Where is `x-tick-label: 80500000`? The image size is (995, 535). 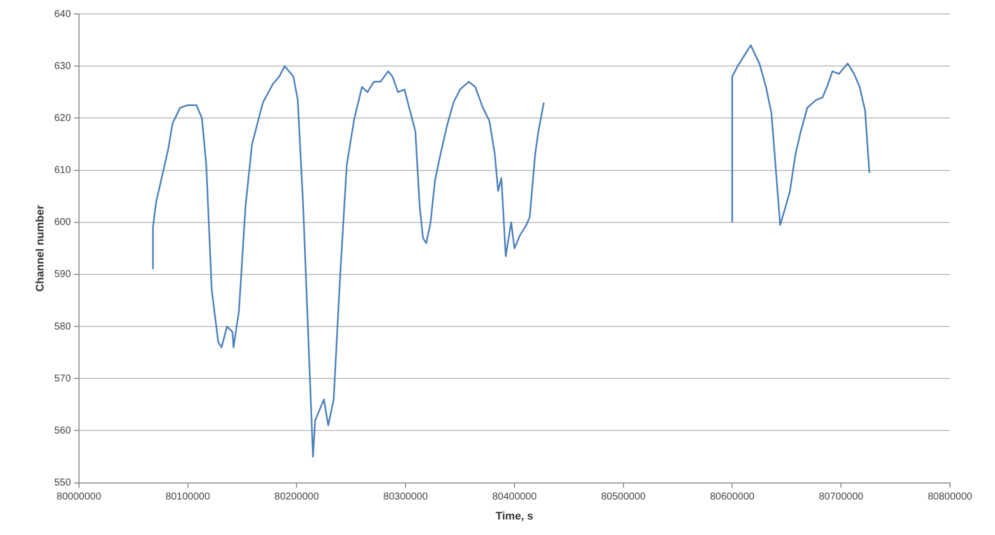
x-tick-label: 80500000 is located at coordinates (623, 497).